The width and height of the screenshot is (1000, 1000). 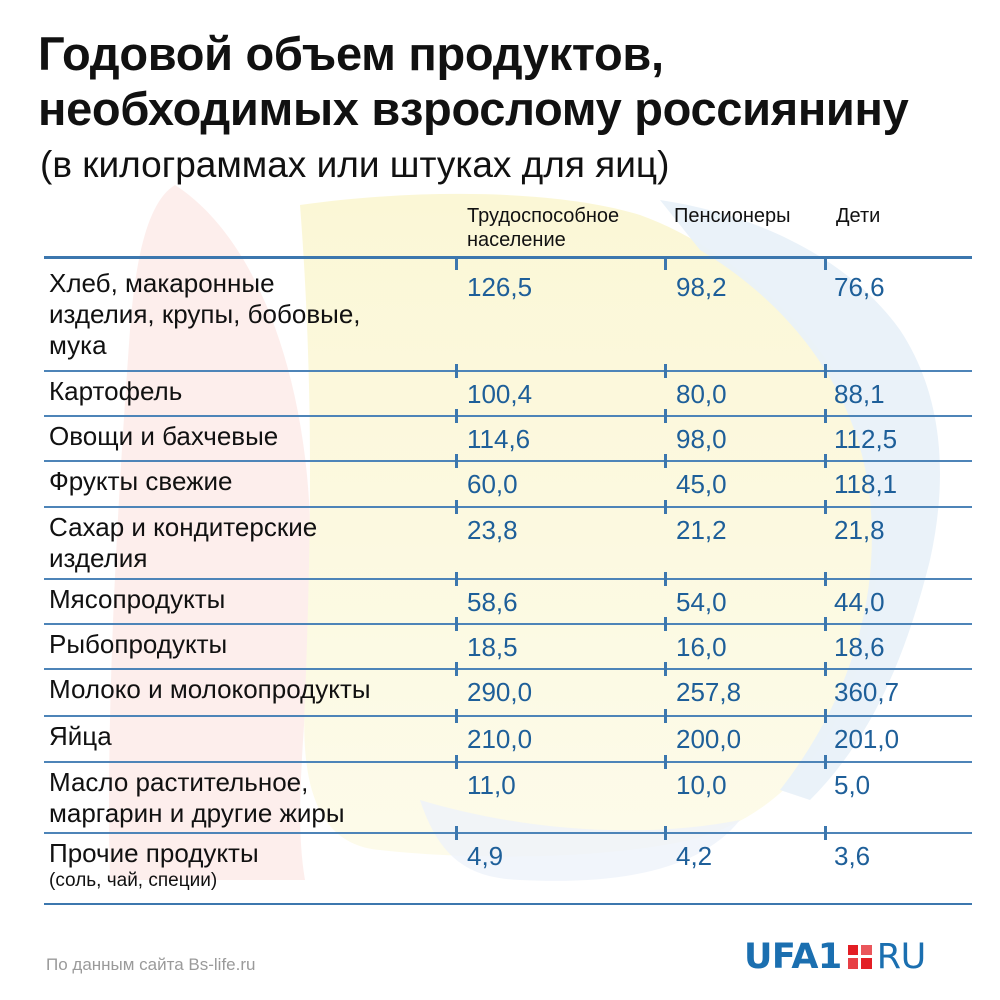 What do you see at coordinates (543, 228) in the screenshot?
I see `column-header-working: Трудоспособное население` at bounding box center [543, 228].